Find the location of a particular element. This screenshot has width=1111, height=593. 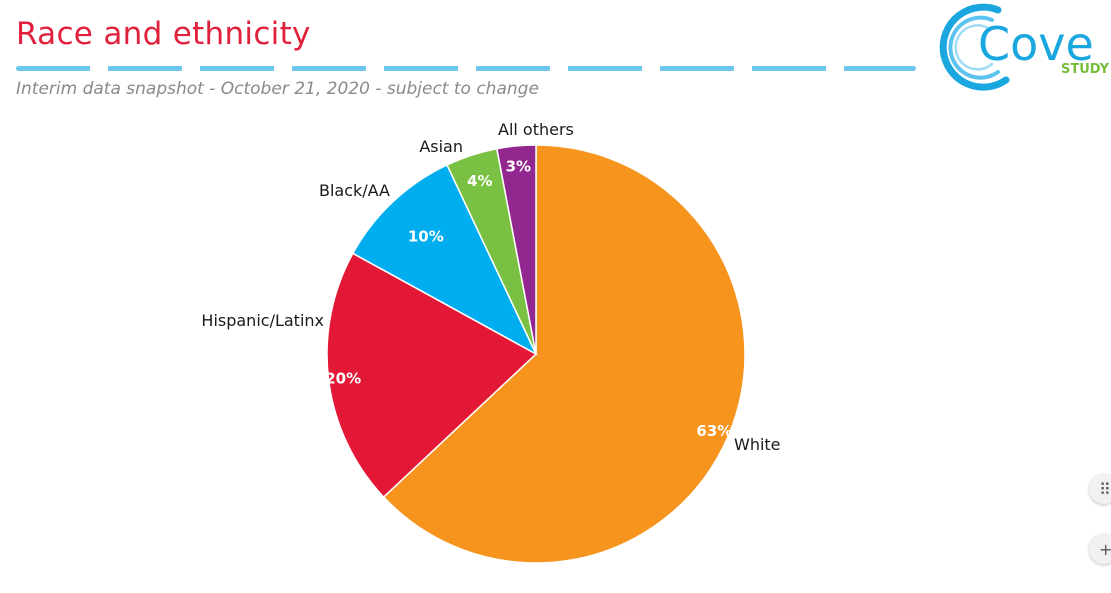

data-label-hispanic-latinx: 20% is located at coordinates (343, 378).